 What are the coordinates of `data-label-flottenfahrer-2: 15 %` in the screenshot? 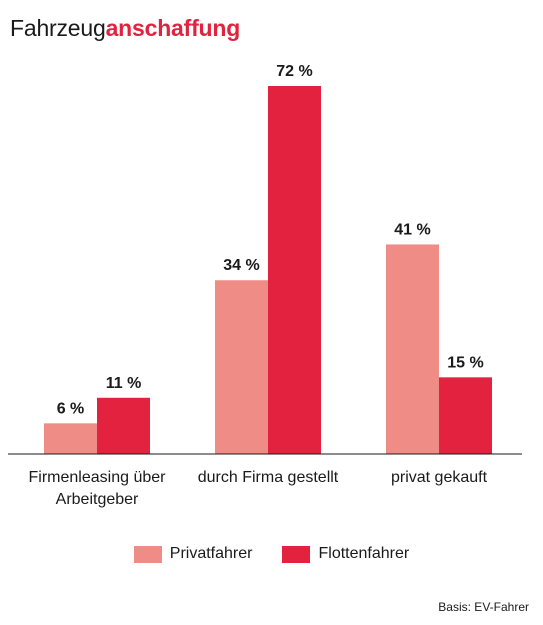 It's located at (465, 362).